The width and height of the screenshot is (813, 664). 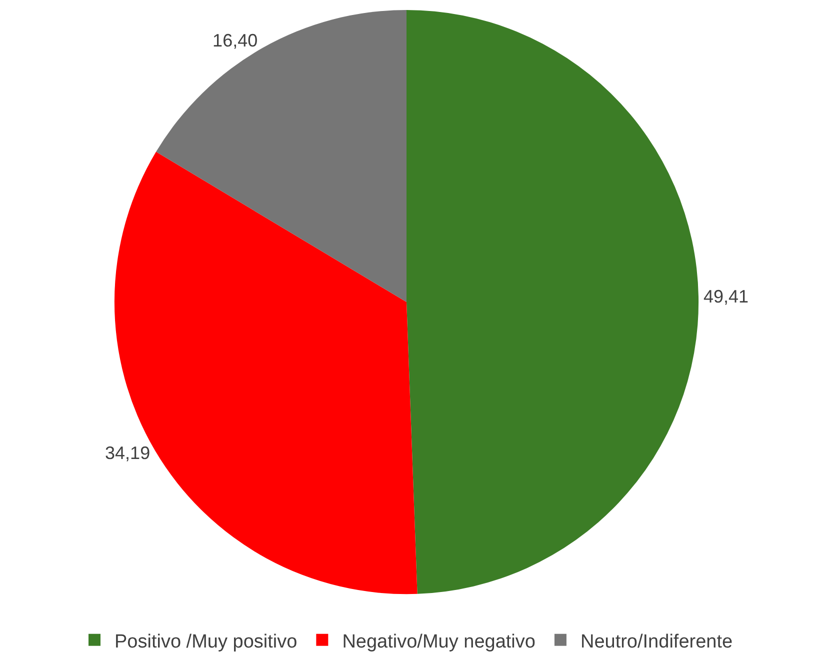 I want to click on data-label: 49,41, so click(x=726, y=296).